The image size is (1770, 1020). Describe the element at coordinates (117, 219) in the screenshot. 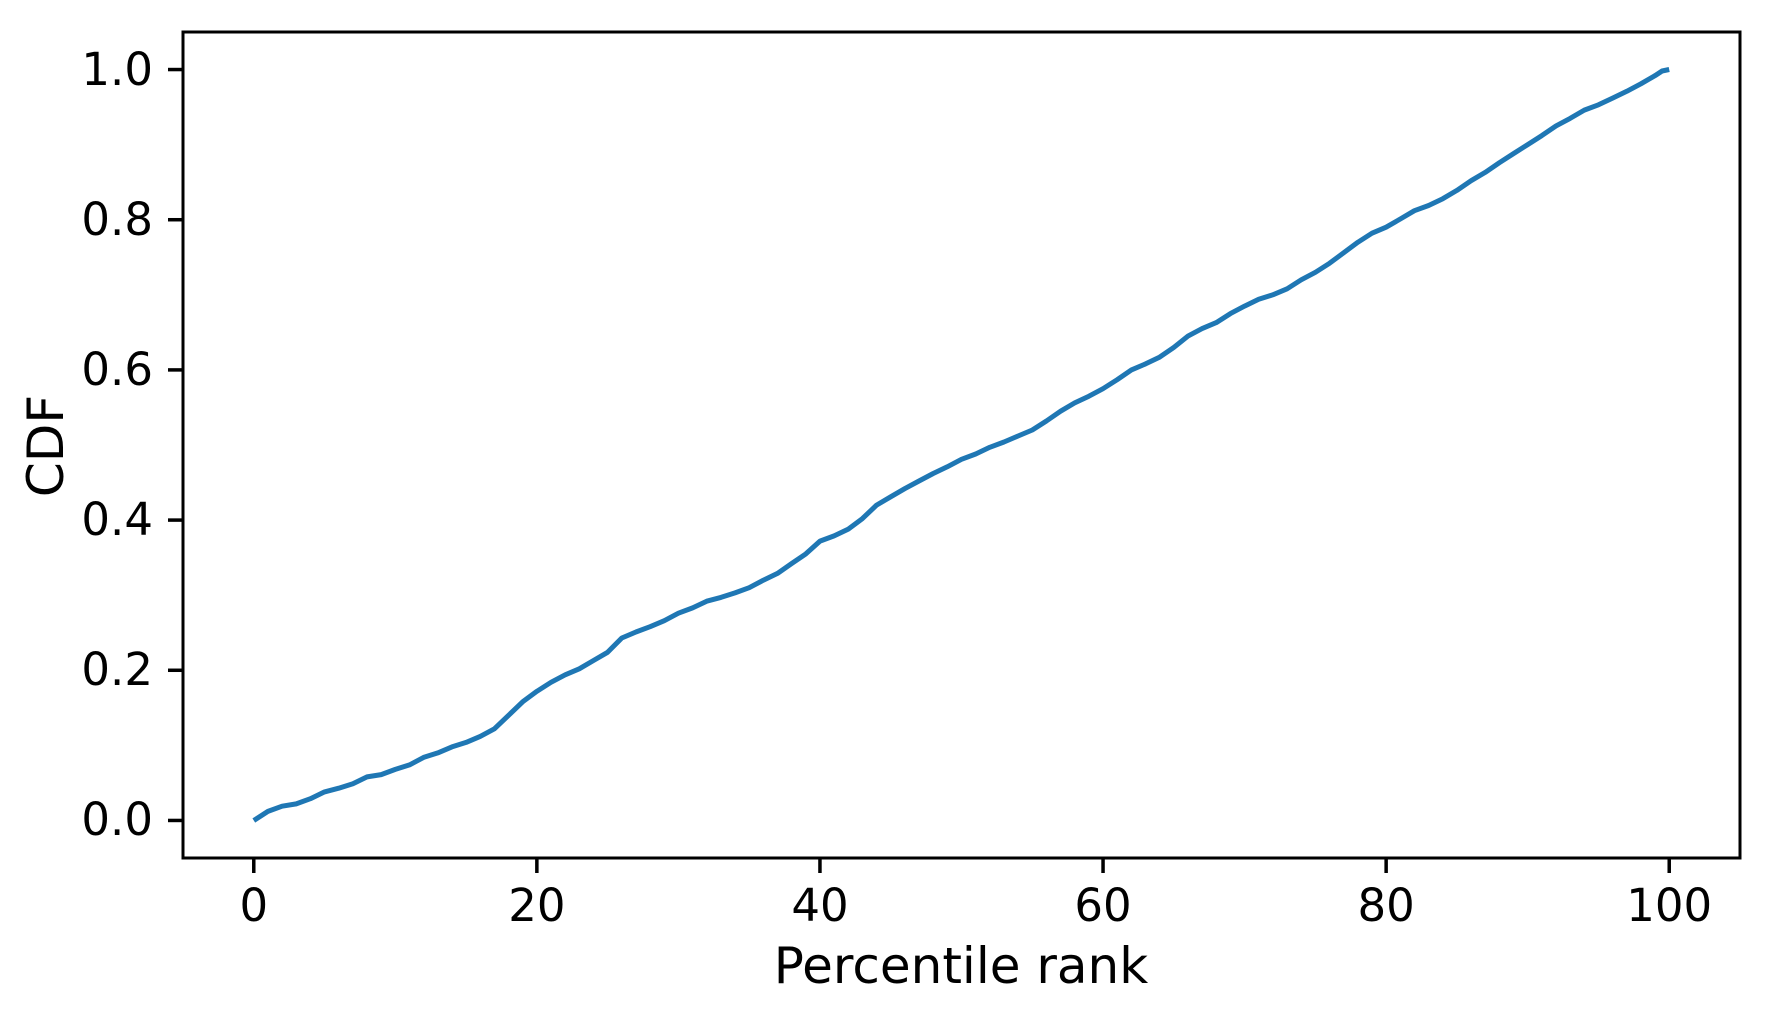

I see `y-tick-label: 0.8` at that location.